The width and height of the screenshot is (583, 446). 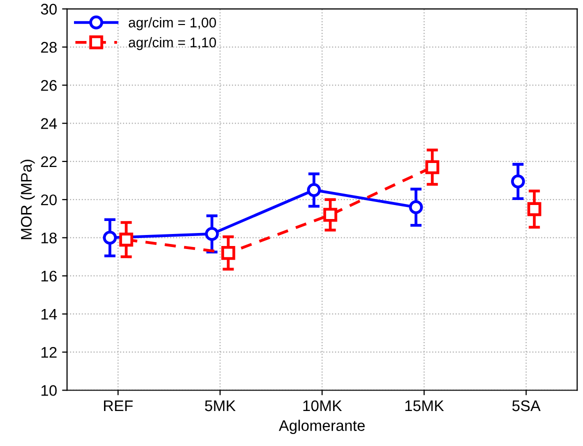 What do you see at coordinates (49, 390) in the screenshot?
I see `y-tick-label: 10` at bounding box center [49, 390].